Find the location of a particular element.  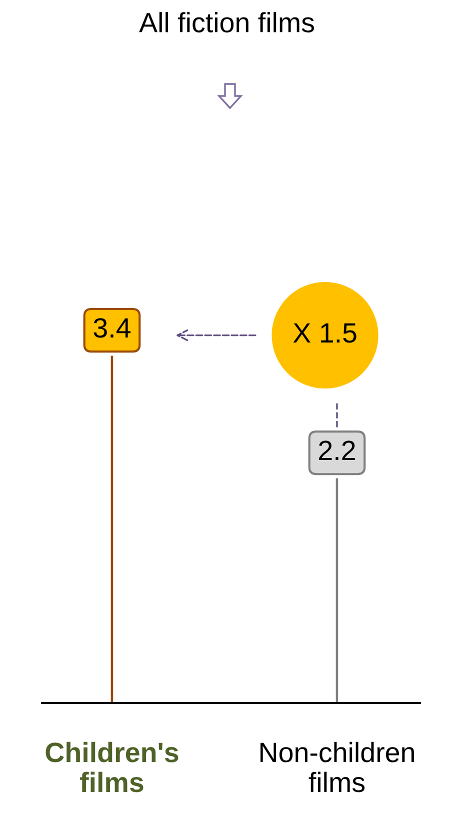

x-tick-label: Non-children films is located at coordinates (337, 767).